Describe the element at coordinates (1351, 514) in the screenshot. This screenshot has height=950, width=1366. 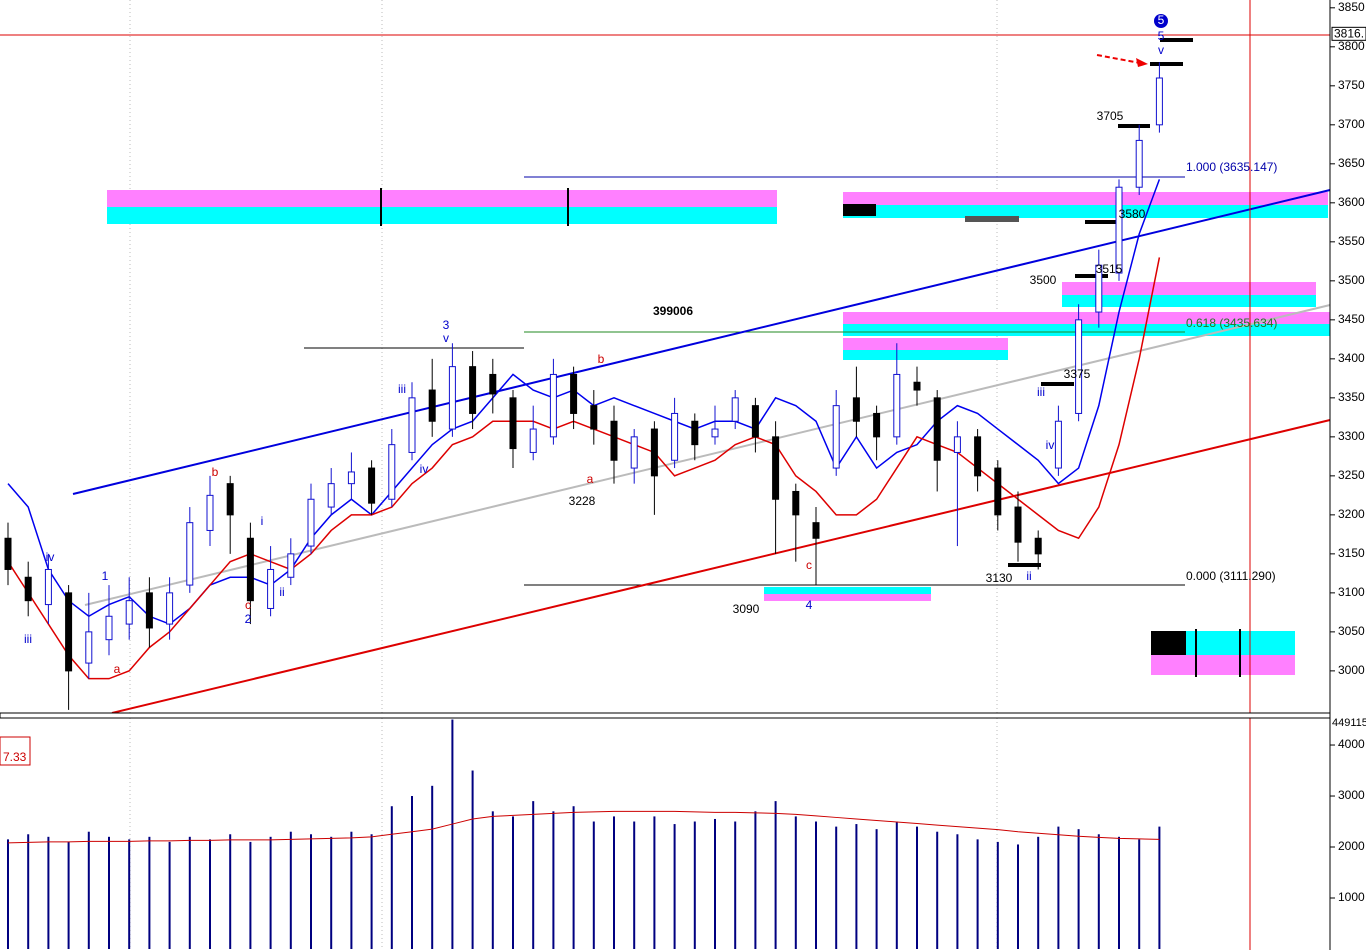
I see `y-tick-label: 3200` at that location.